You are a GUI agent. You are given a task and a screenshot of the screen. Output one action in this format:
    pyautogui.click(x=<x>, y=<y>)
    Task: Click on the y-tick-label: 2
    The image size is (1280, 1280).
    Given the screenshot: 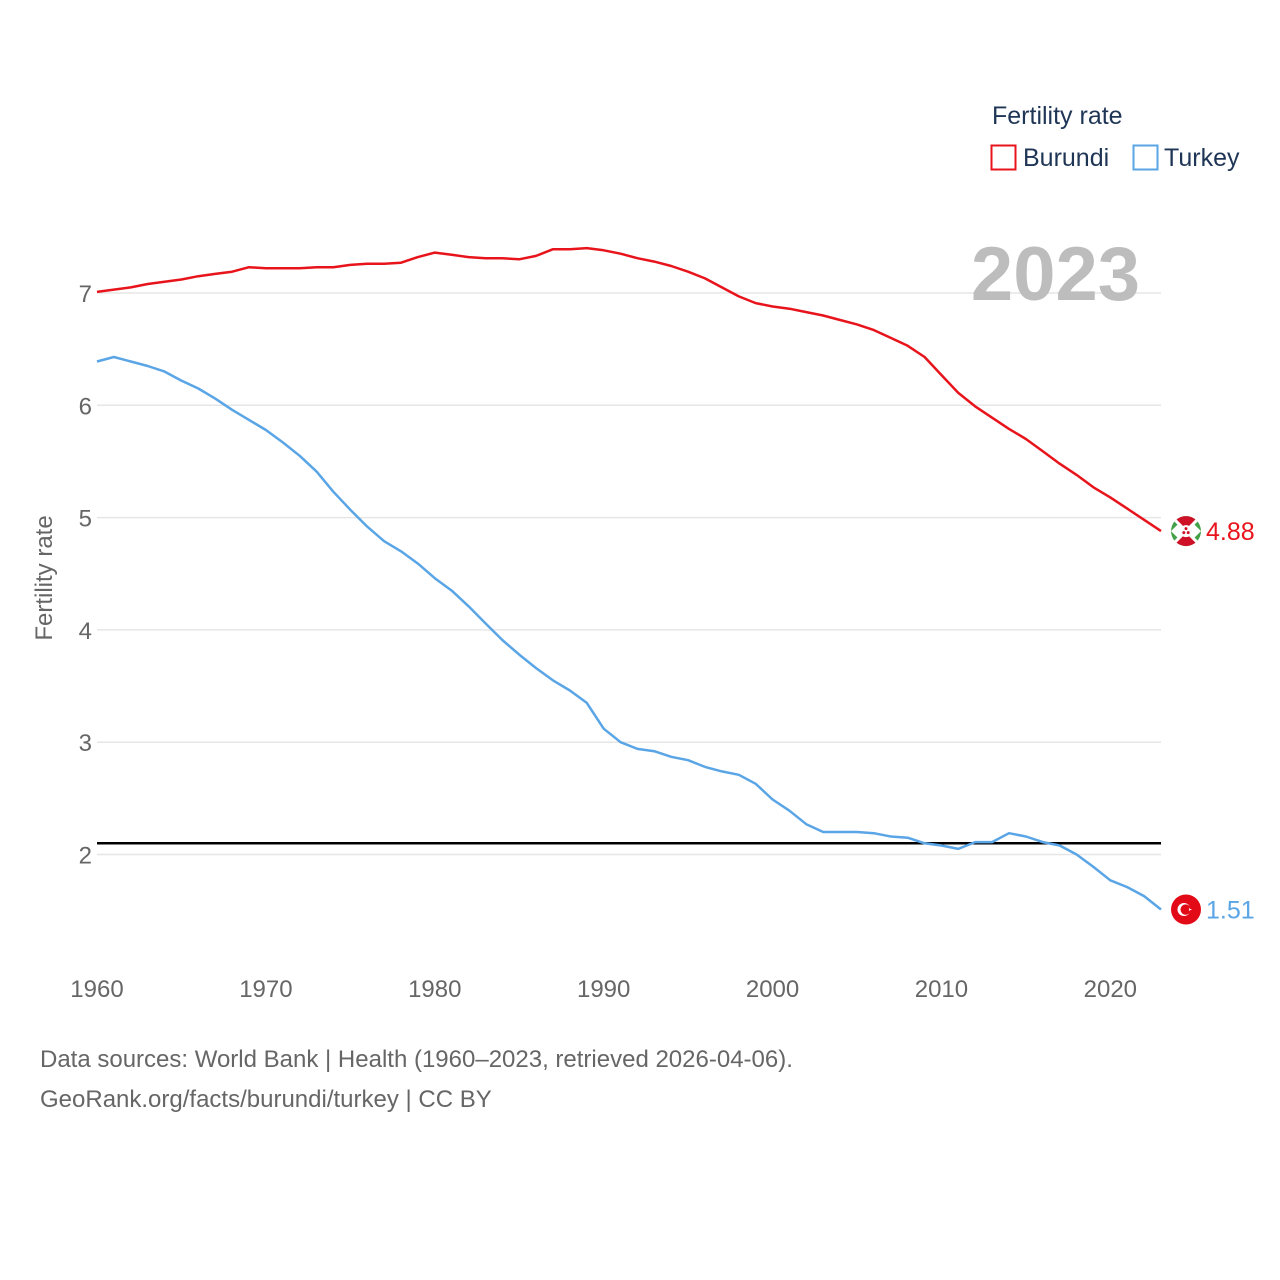 What is the action you would take?
    pyautogui.click(x=85, y=856)
    